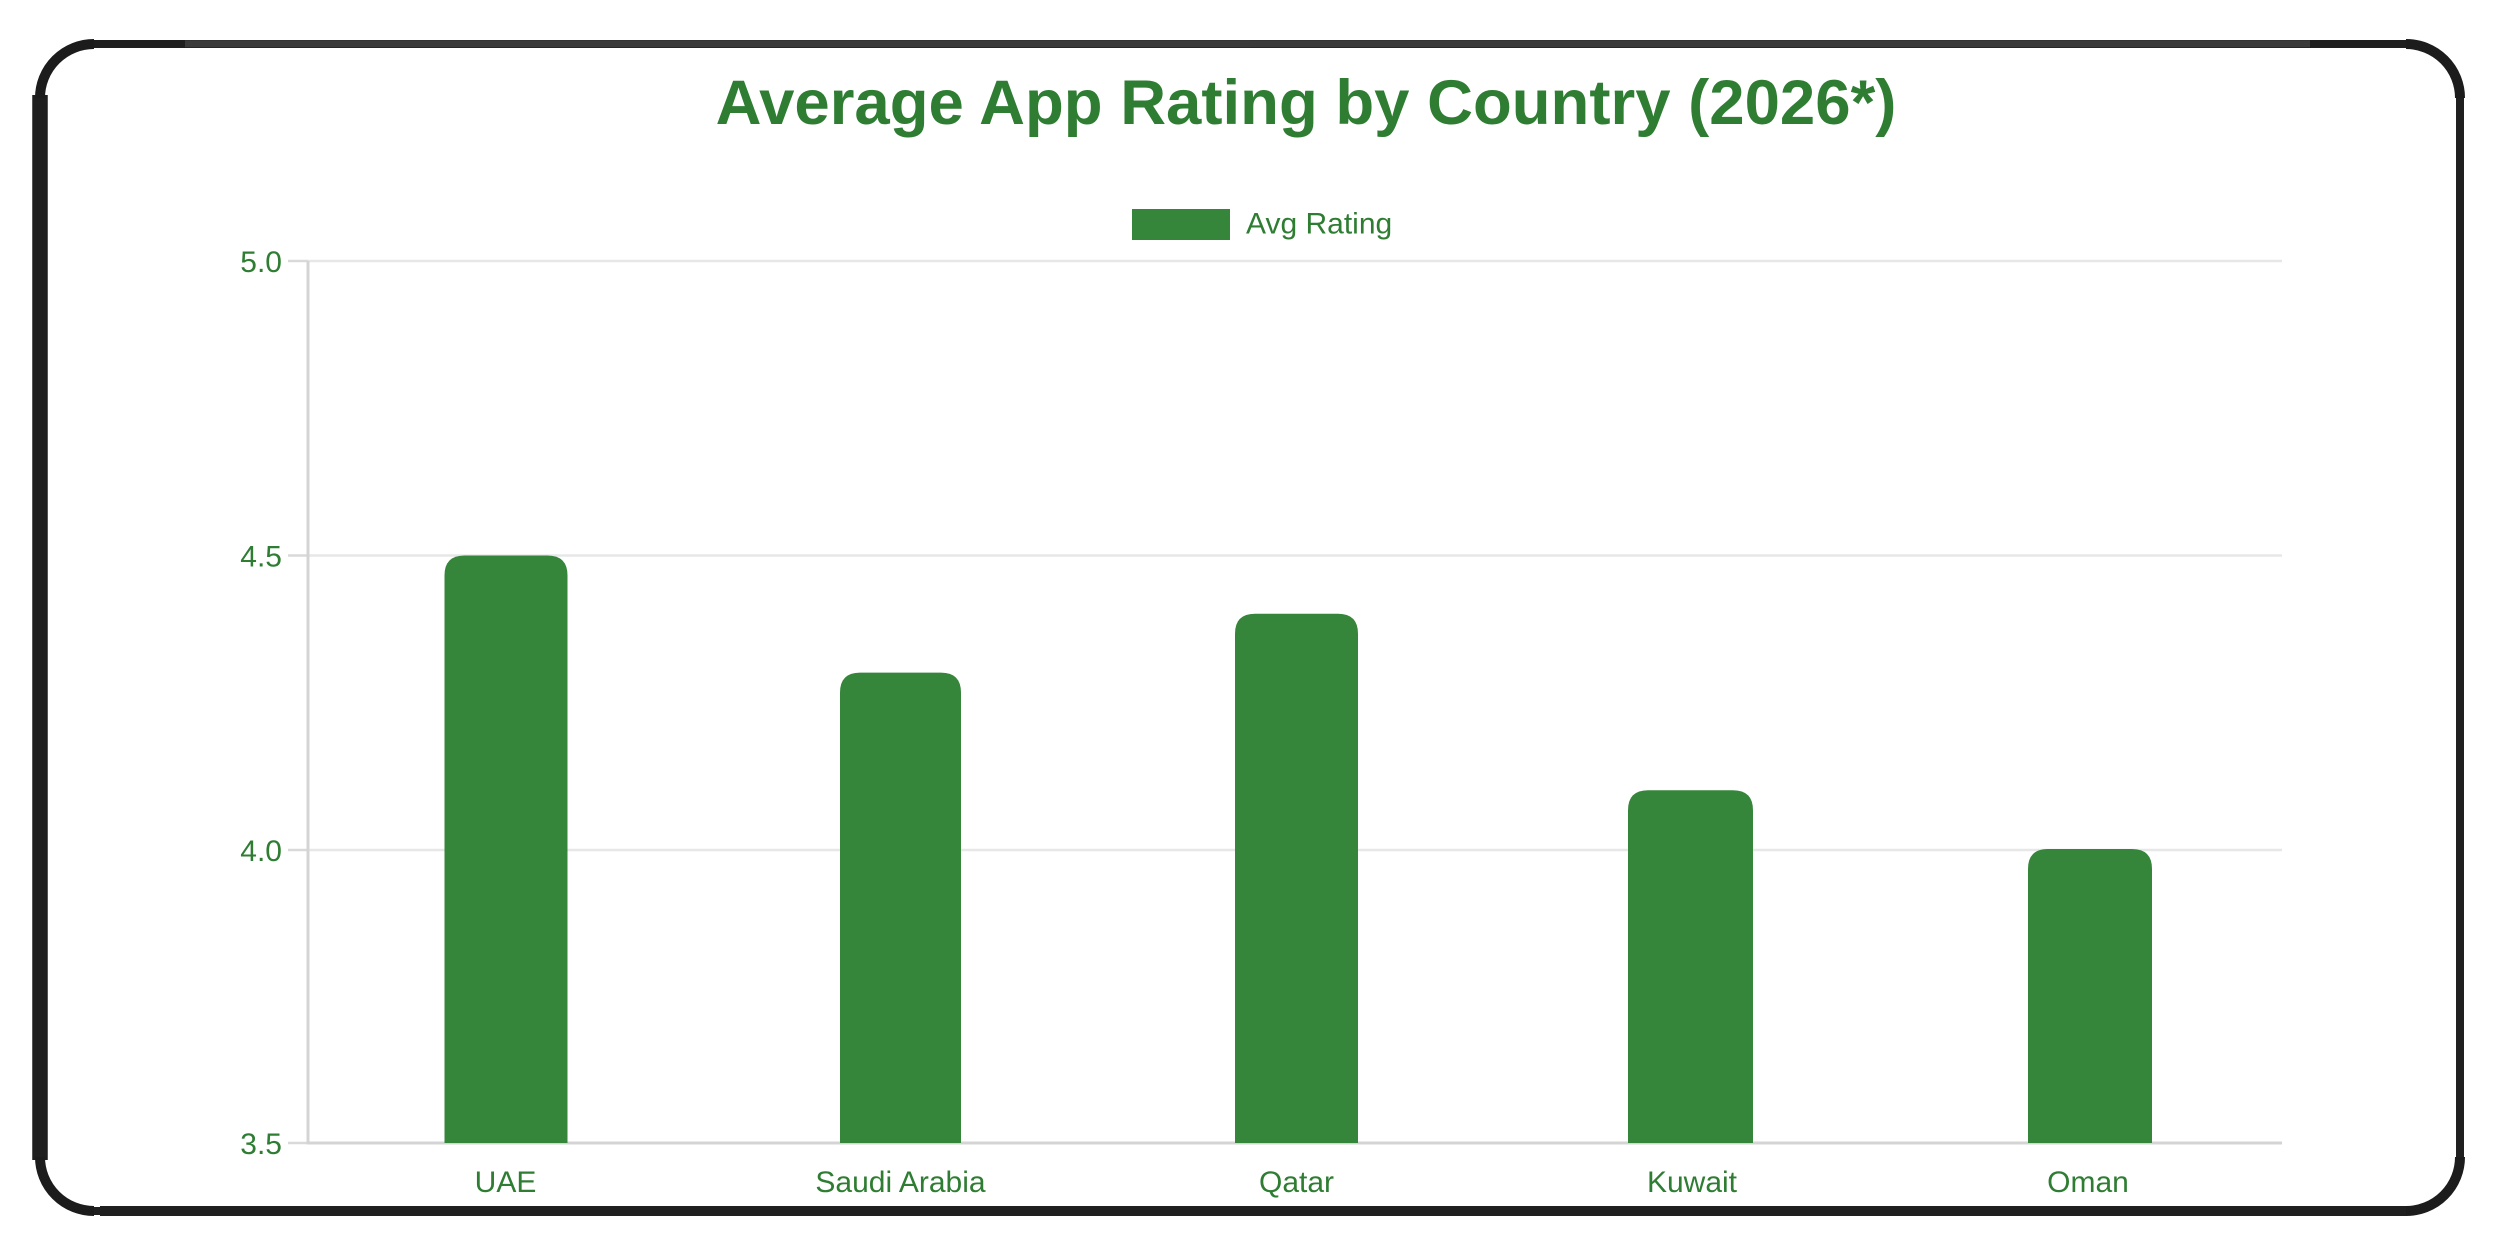 The width and height of the screenshot is (2497, 1240). I want to click on svg-text: 5.0, so click(261, 262).